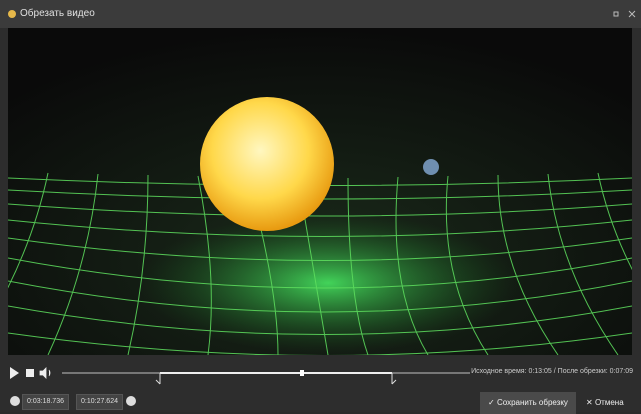  What do you see at coordinates (609, 402) in the screenshot?
I see `cancel-label: Отмена` at bounding box center [609, 402].